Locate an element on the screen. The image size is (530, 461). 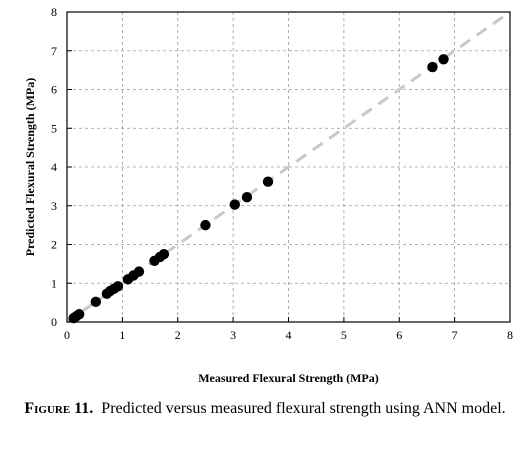
y-tick-label: 2 is located at coordinates (54, 245).